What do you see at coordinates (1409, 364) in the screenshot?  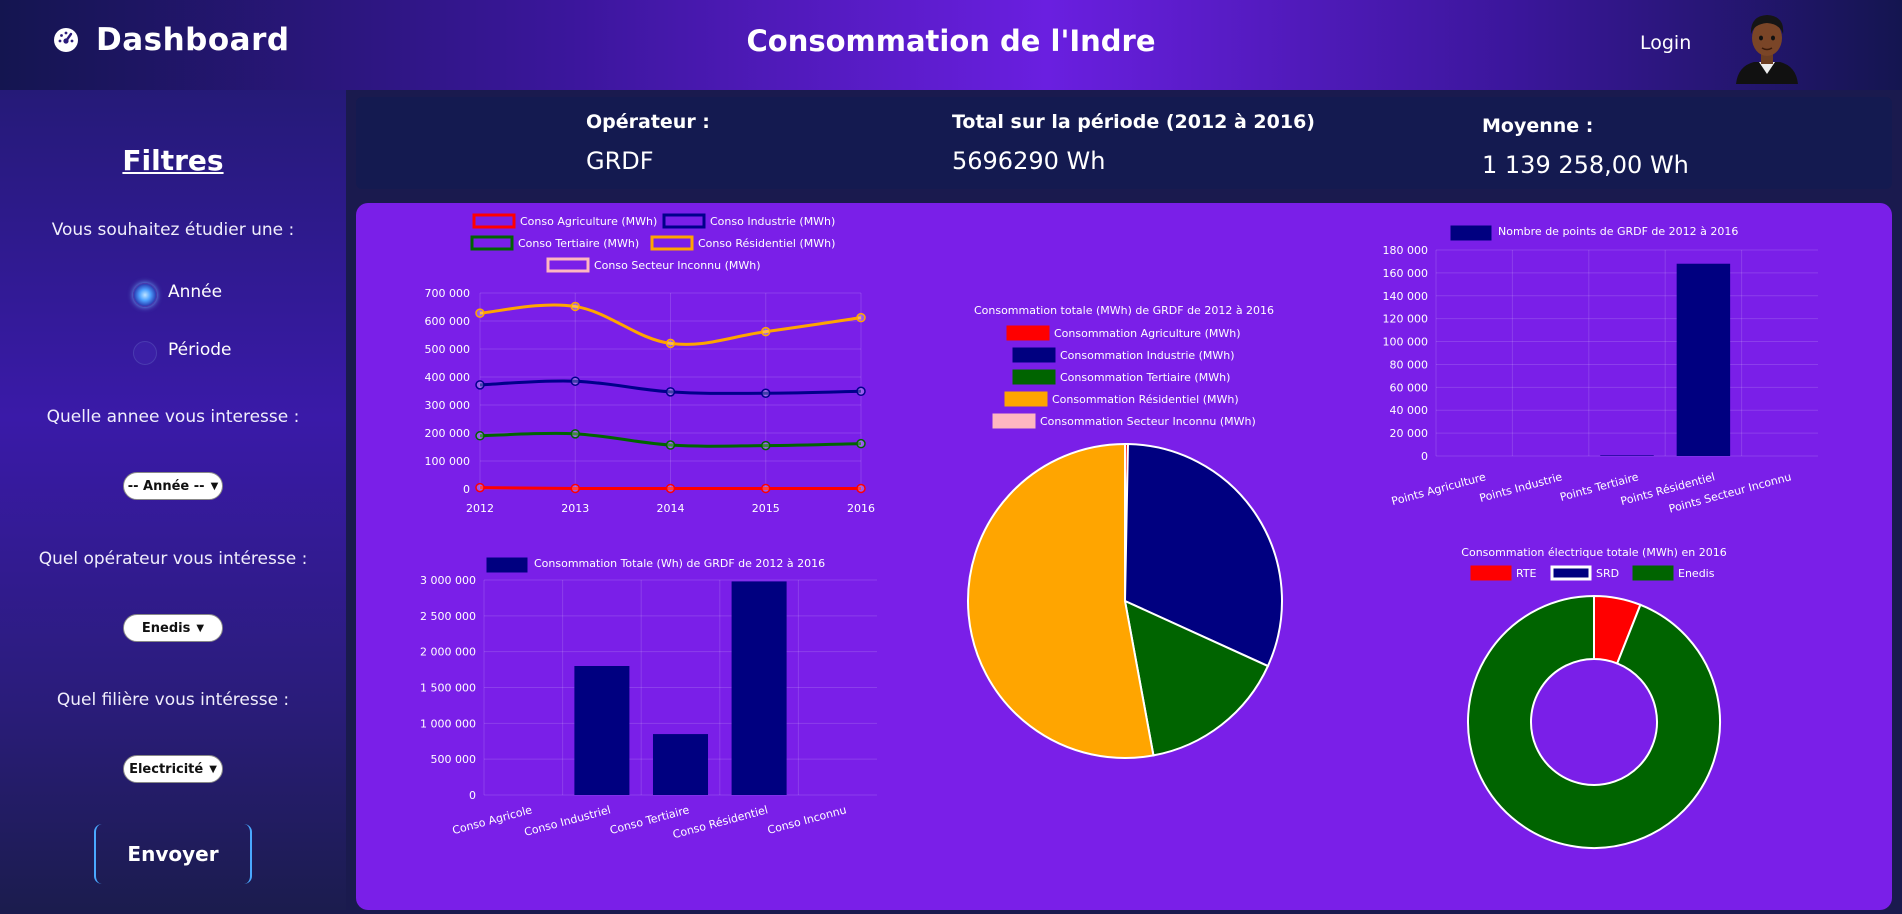 I see `points-chart-ytick: 80 000` at bounding box center [1409, 364].